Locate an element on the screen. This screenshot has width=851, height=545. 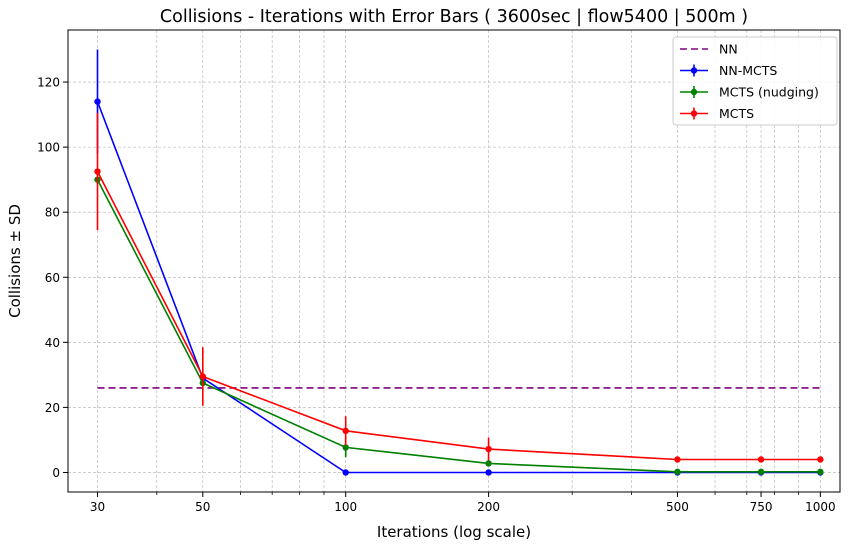
x-axis-label: Iterations (log scale) is located at coordinates (454, 532).